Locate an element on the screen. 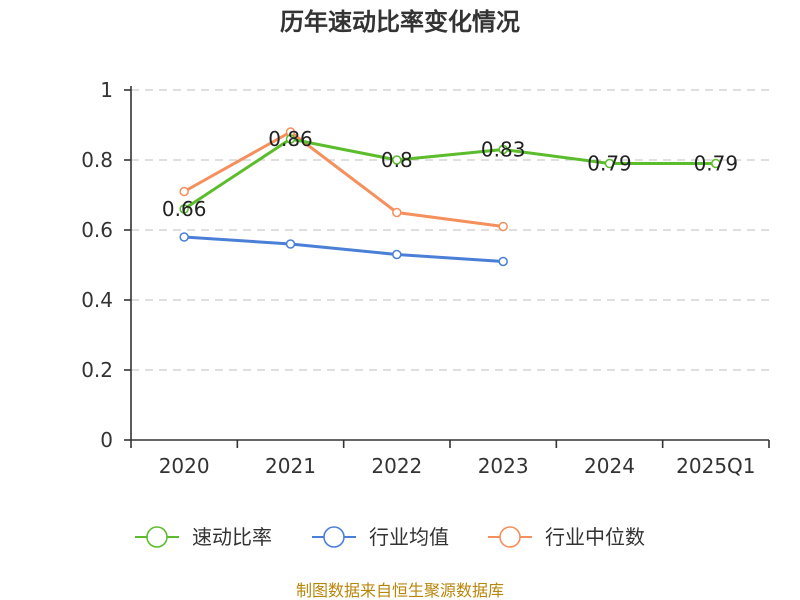  y-tick-label: 0.2 is located at coordinates (97, 370).